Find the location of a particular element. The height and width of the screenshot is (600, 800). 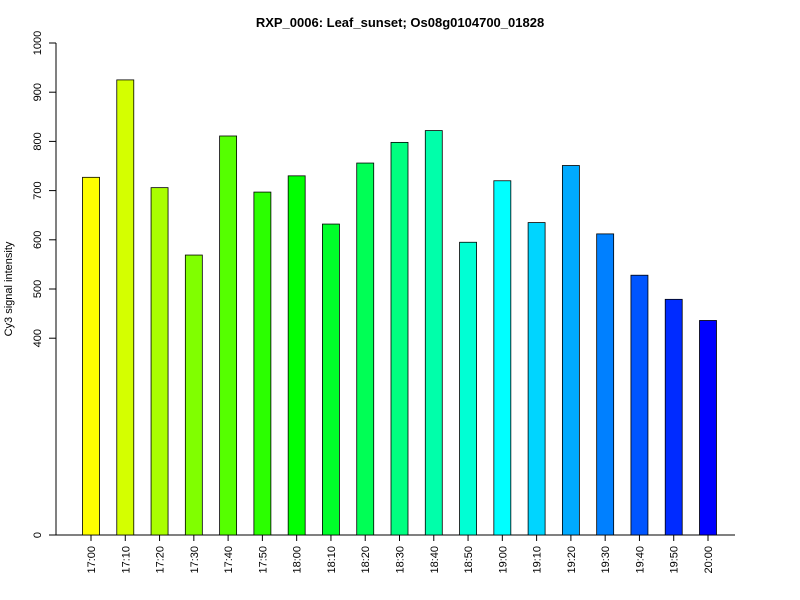

y-tick-label: 800 is located at coordinates (38, 141).